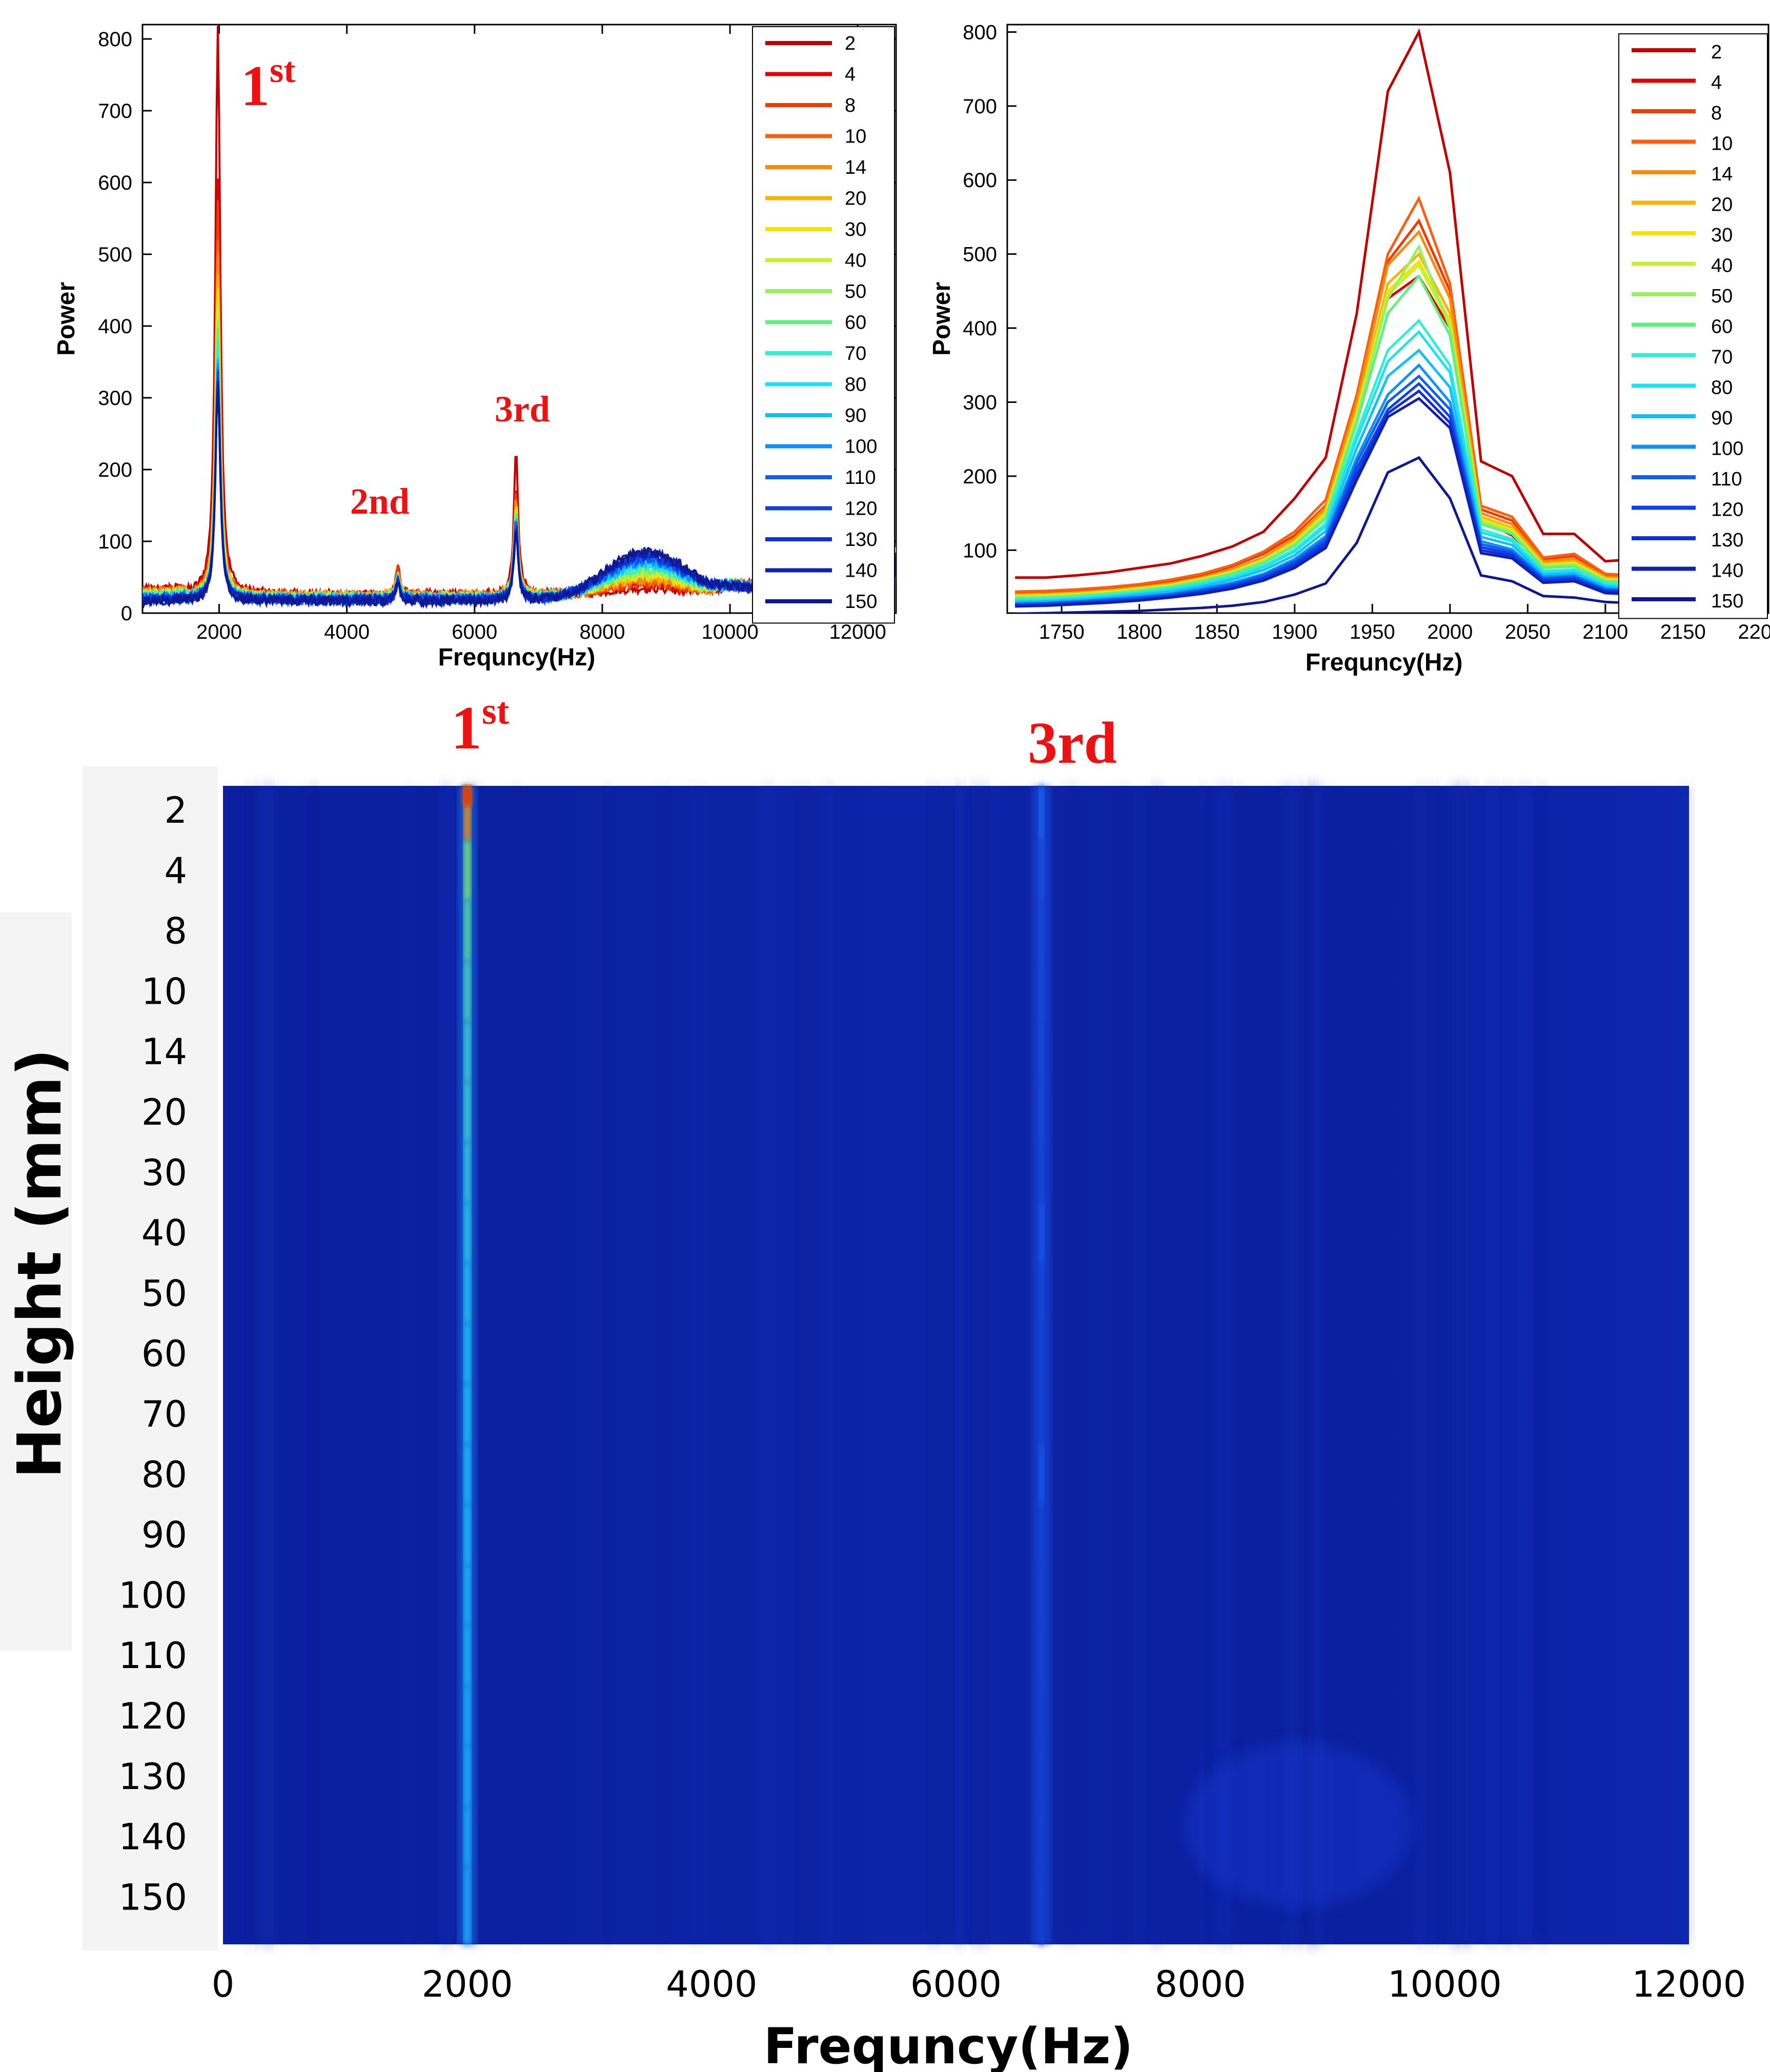 The image size is (1770, 2072). Describe the element at coordinates (1722, 327) in the screenshot. I see `chart2-legend-label: 60` at that location.